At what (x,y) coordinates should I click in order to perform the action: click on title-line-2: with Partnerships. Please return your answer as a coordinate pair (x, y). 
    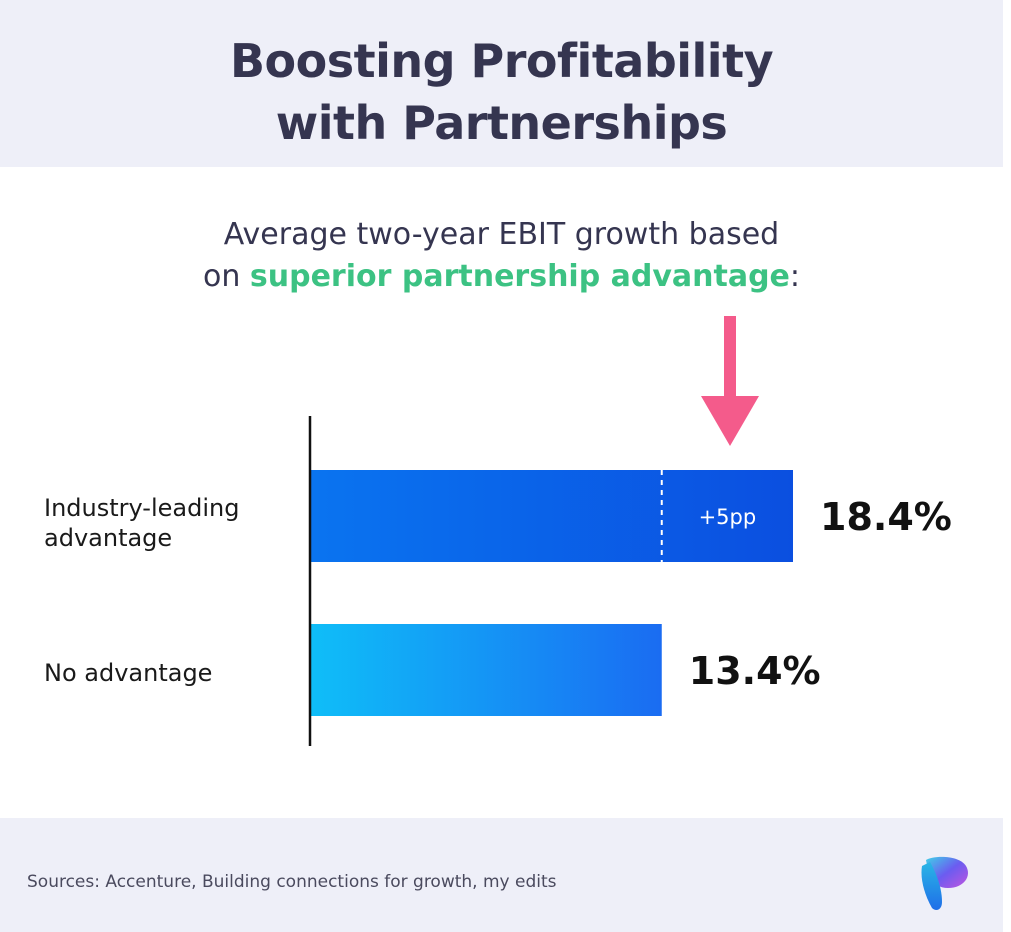
    Looking at the image, I should click on (501, 123).